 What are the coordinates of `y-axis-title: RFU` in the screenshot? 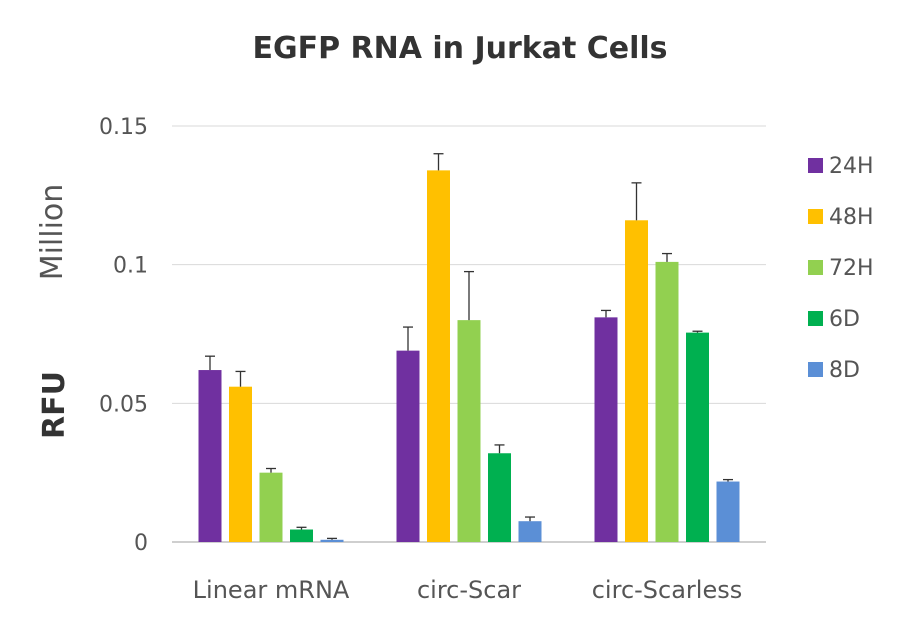 It's located at (54, 405).